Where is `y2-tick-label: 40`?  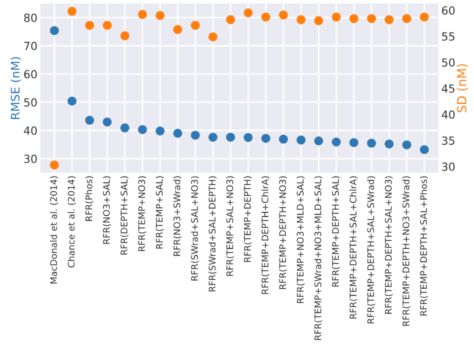 y2-tick-label: 40 is located at coordinates (448, 114).